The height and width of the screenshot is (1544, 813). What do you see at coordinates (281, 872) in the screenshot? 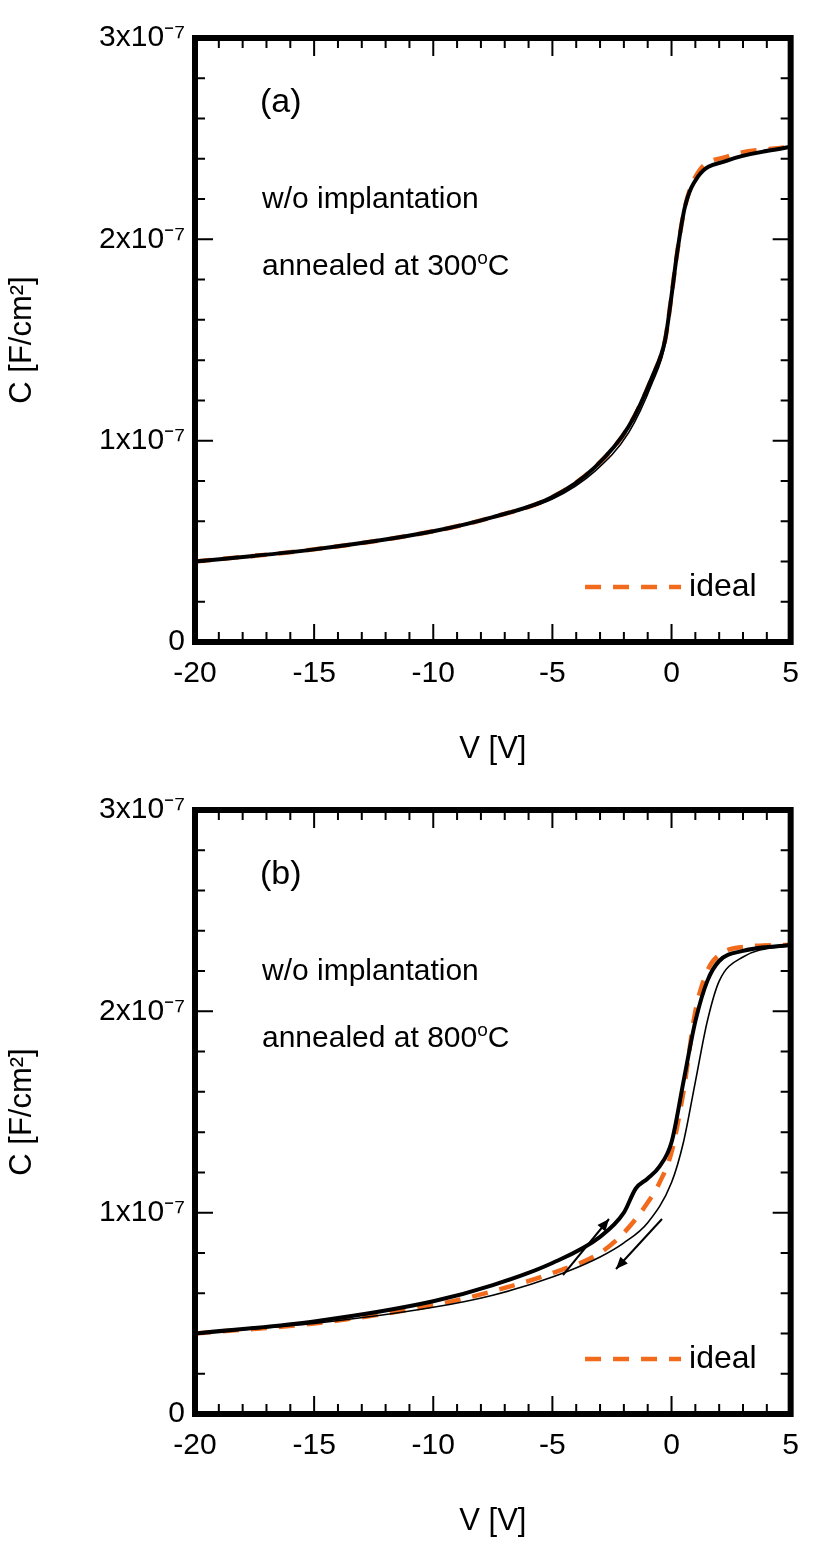
I see `annotation: (b)` at bounding box center [281, 872].